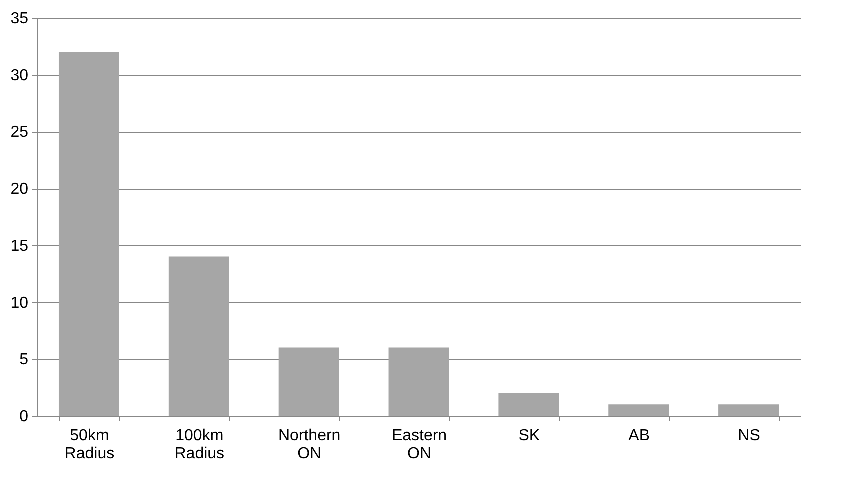 This screenshot has width=846, height=491. I want to click on x-tick-label: NS, so click(749, 436).